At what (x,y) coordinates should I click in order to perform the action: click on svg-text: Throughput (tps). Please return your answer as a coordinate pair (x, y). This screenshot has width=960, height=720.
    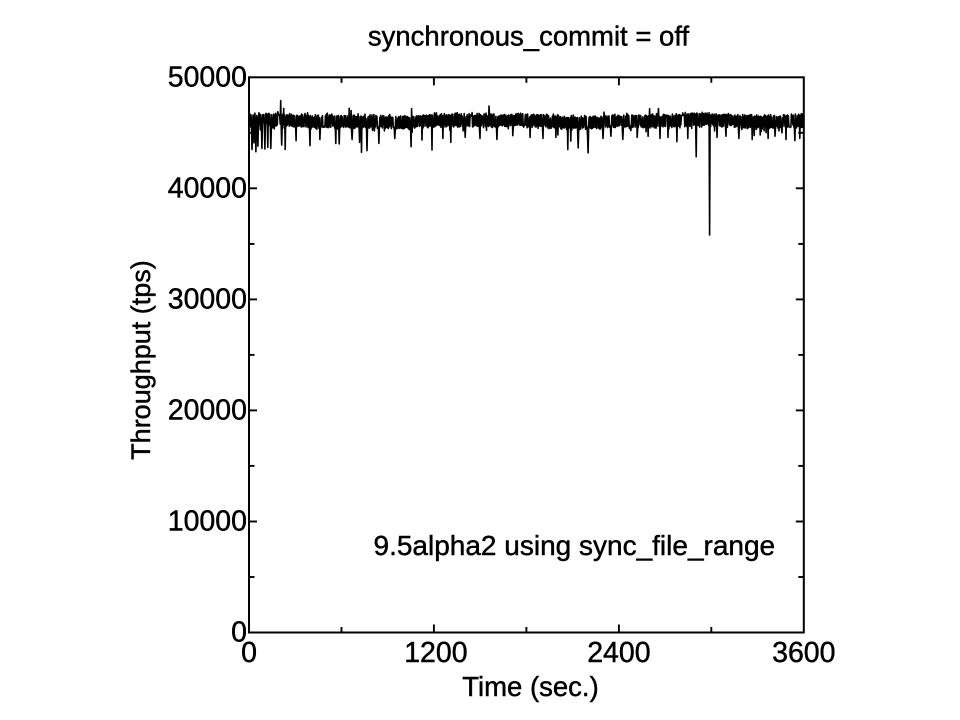
    Looking at the image, I should click on (141, 360).